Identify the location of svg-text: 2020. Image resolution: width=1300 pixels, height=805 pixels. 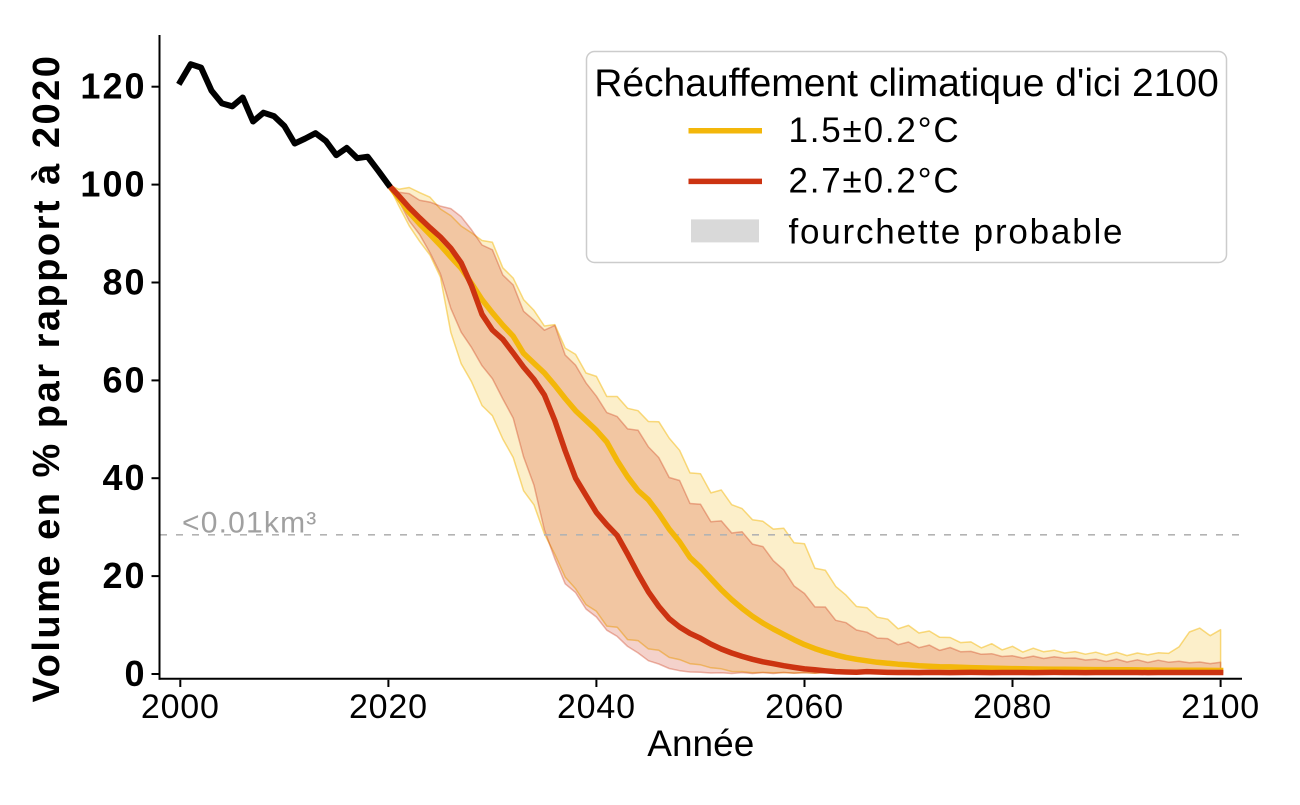
(388, 707).